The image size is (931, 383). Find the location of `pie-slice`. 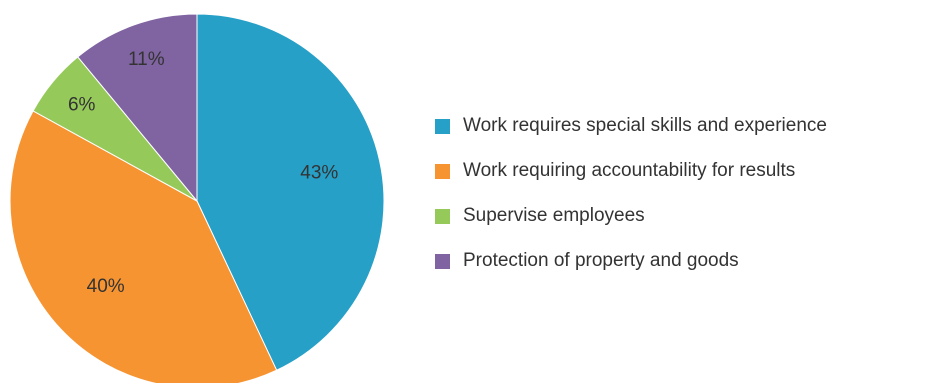

pie-slice is located at coordinates (137, 108).